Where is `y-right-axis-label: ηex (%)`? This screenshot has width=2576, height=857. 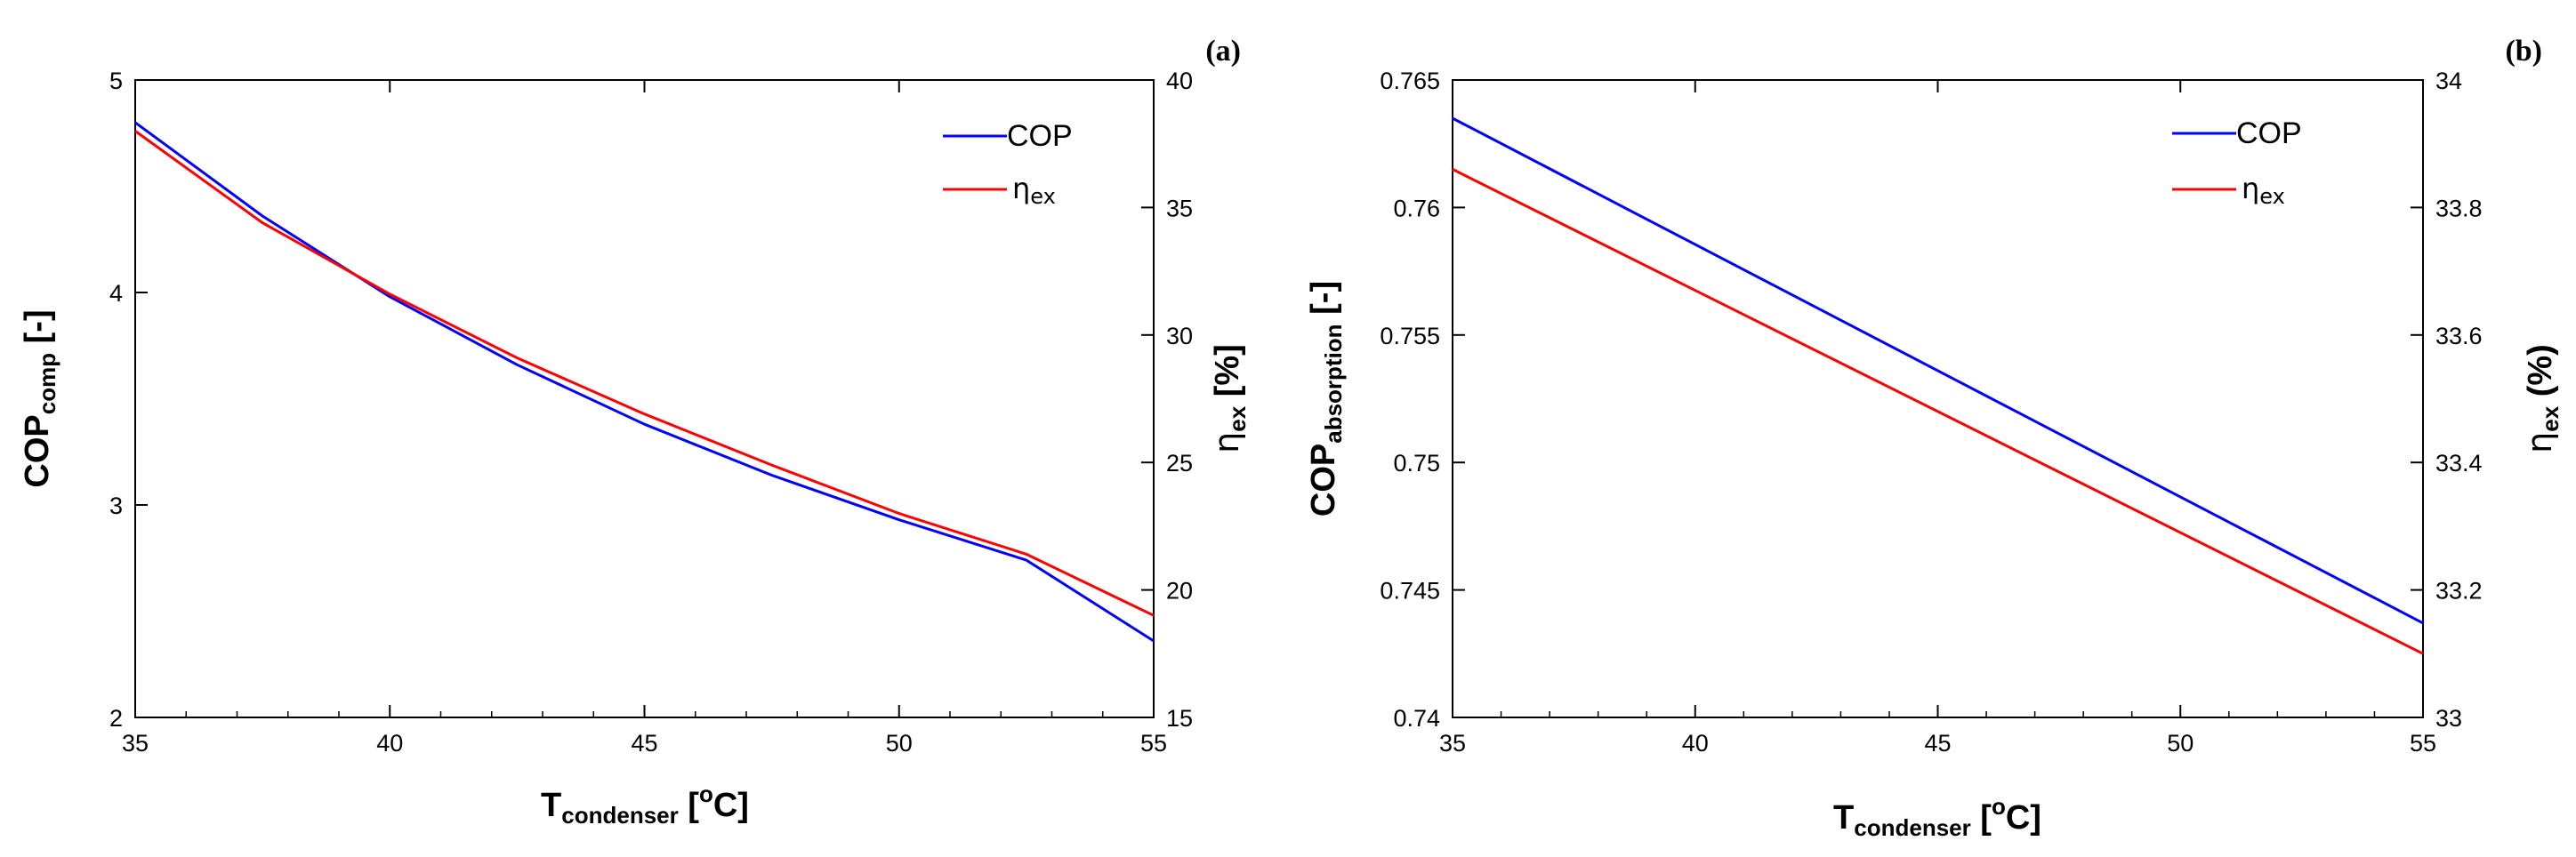 y-right-axis-label: ηex (%) is located at coordinates (2542, 398).